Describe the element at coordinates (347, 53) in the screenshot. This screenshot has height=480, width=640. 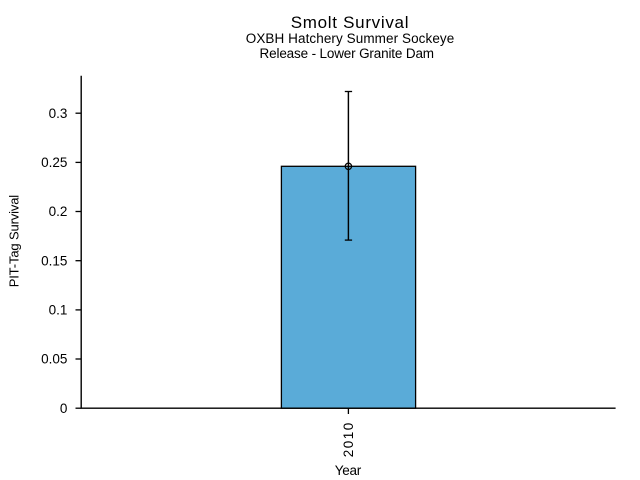
I see `svg-text: Release - Lower Granite Dam` at that location.